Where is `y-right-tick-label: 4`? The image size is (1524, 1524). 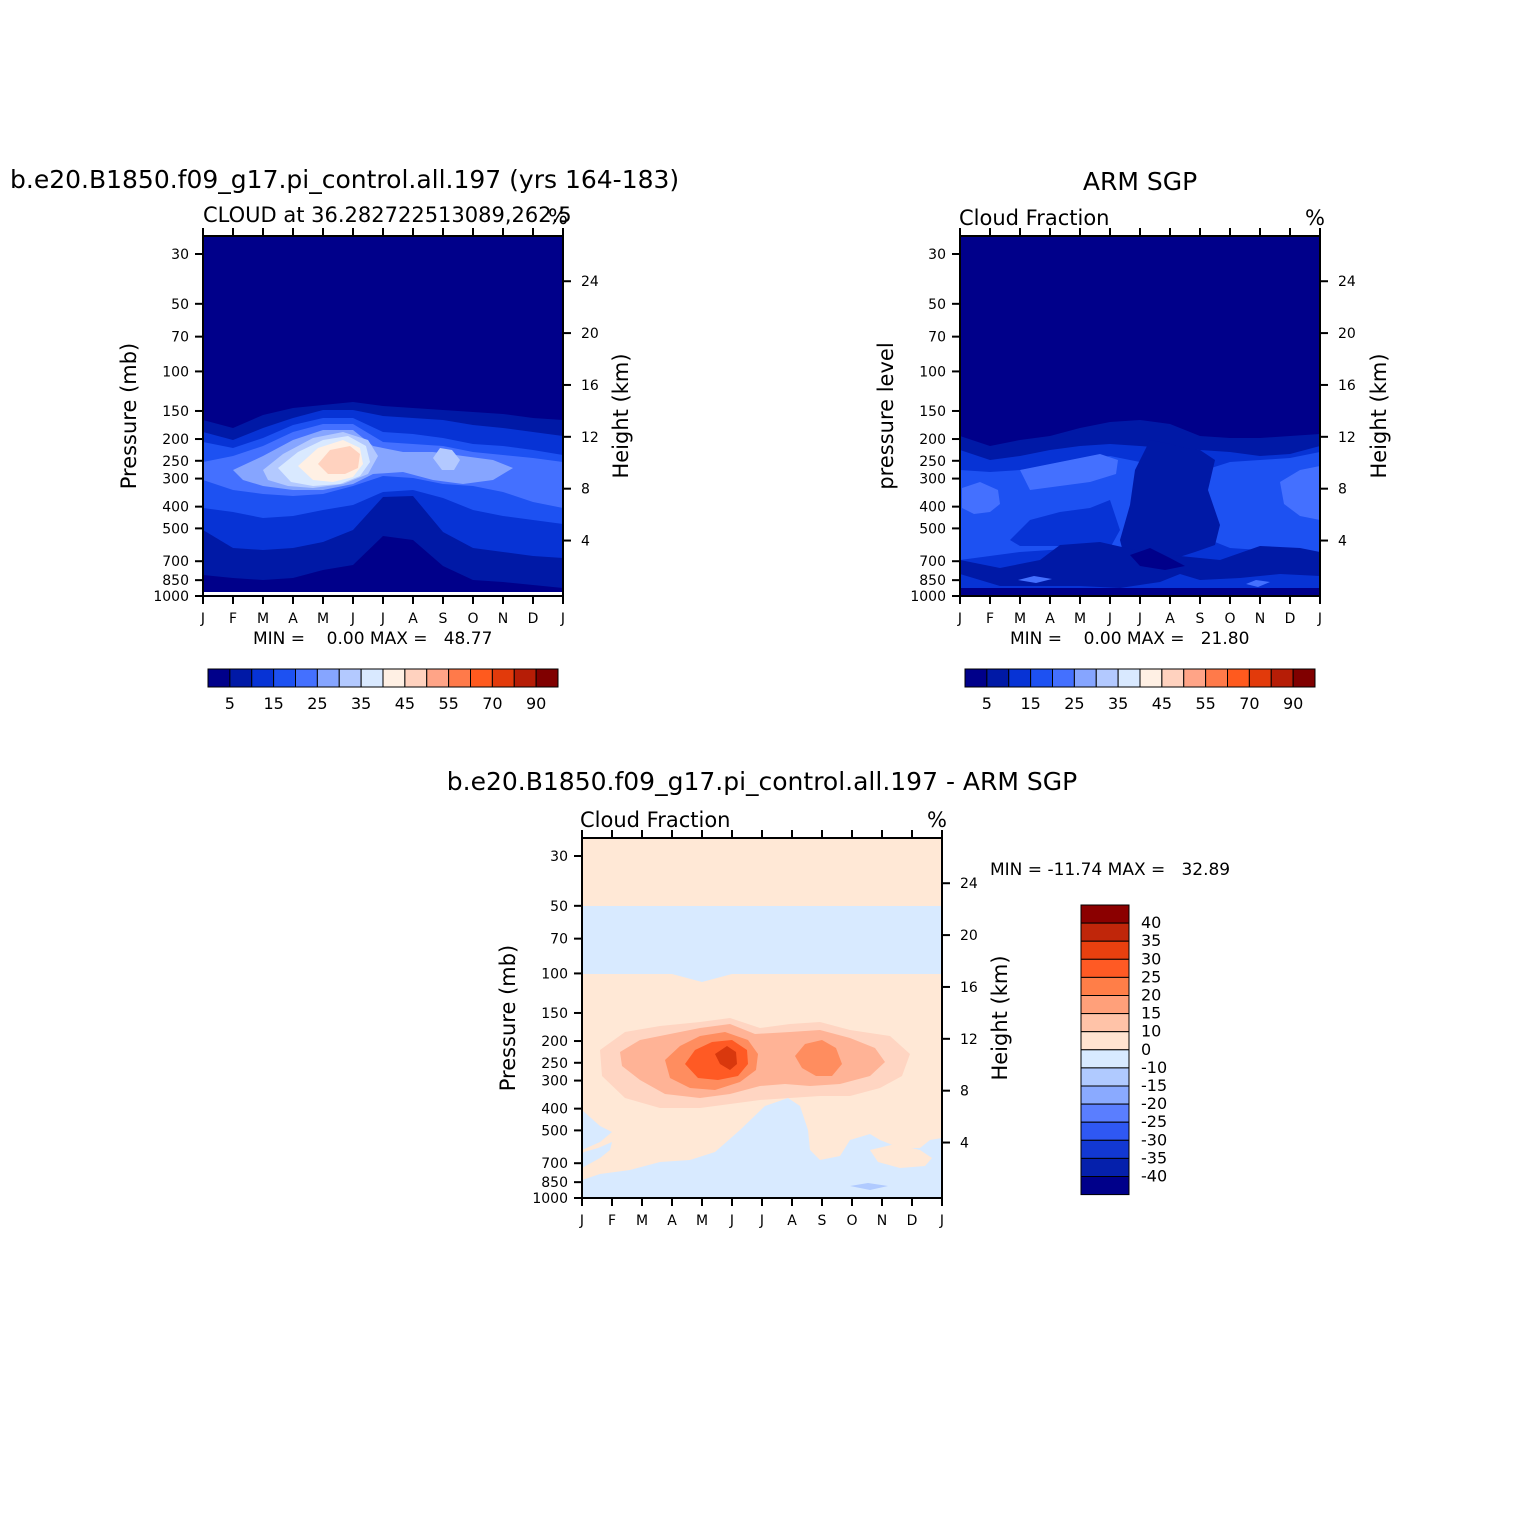
y-right-tick-label: 4 is located at coordinates (964, 1144).